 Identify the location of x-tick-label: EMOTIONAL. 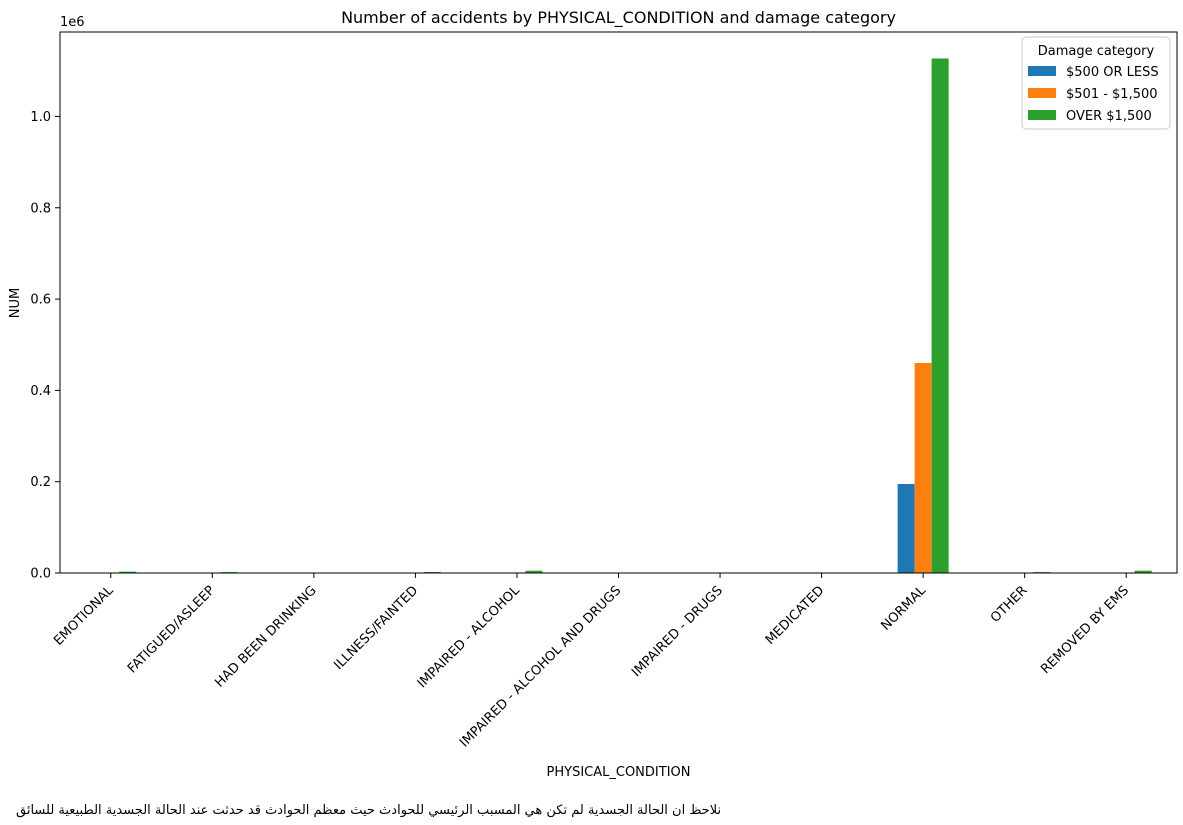
(84, 616).